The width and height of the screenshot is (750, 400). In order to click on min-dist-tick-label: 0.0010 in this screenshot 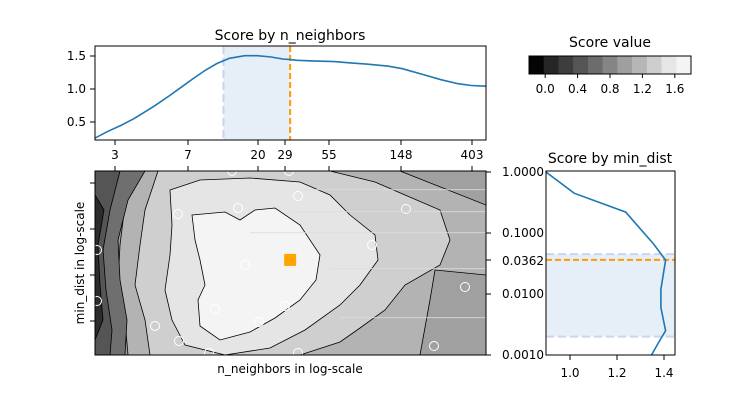, I will do `click(523, 355)`.